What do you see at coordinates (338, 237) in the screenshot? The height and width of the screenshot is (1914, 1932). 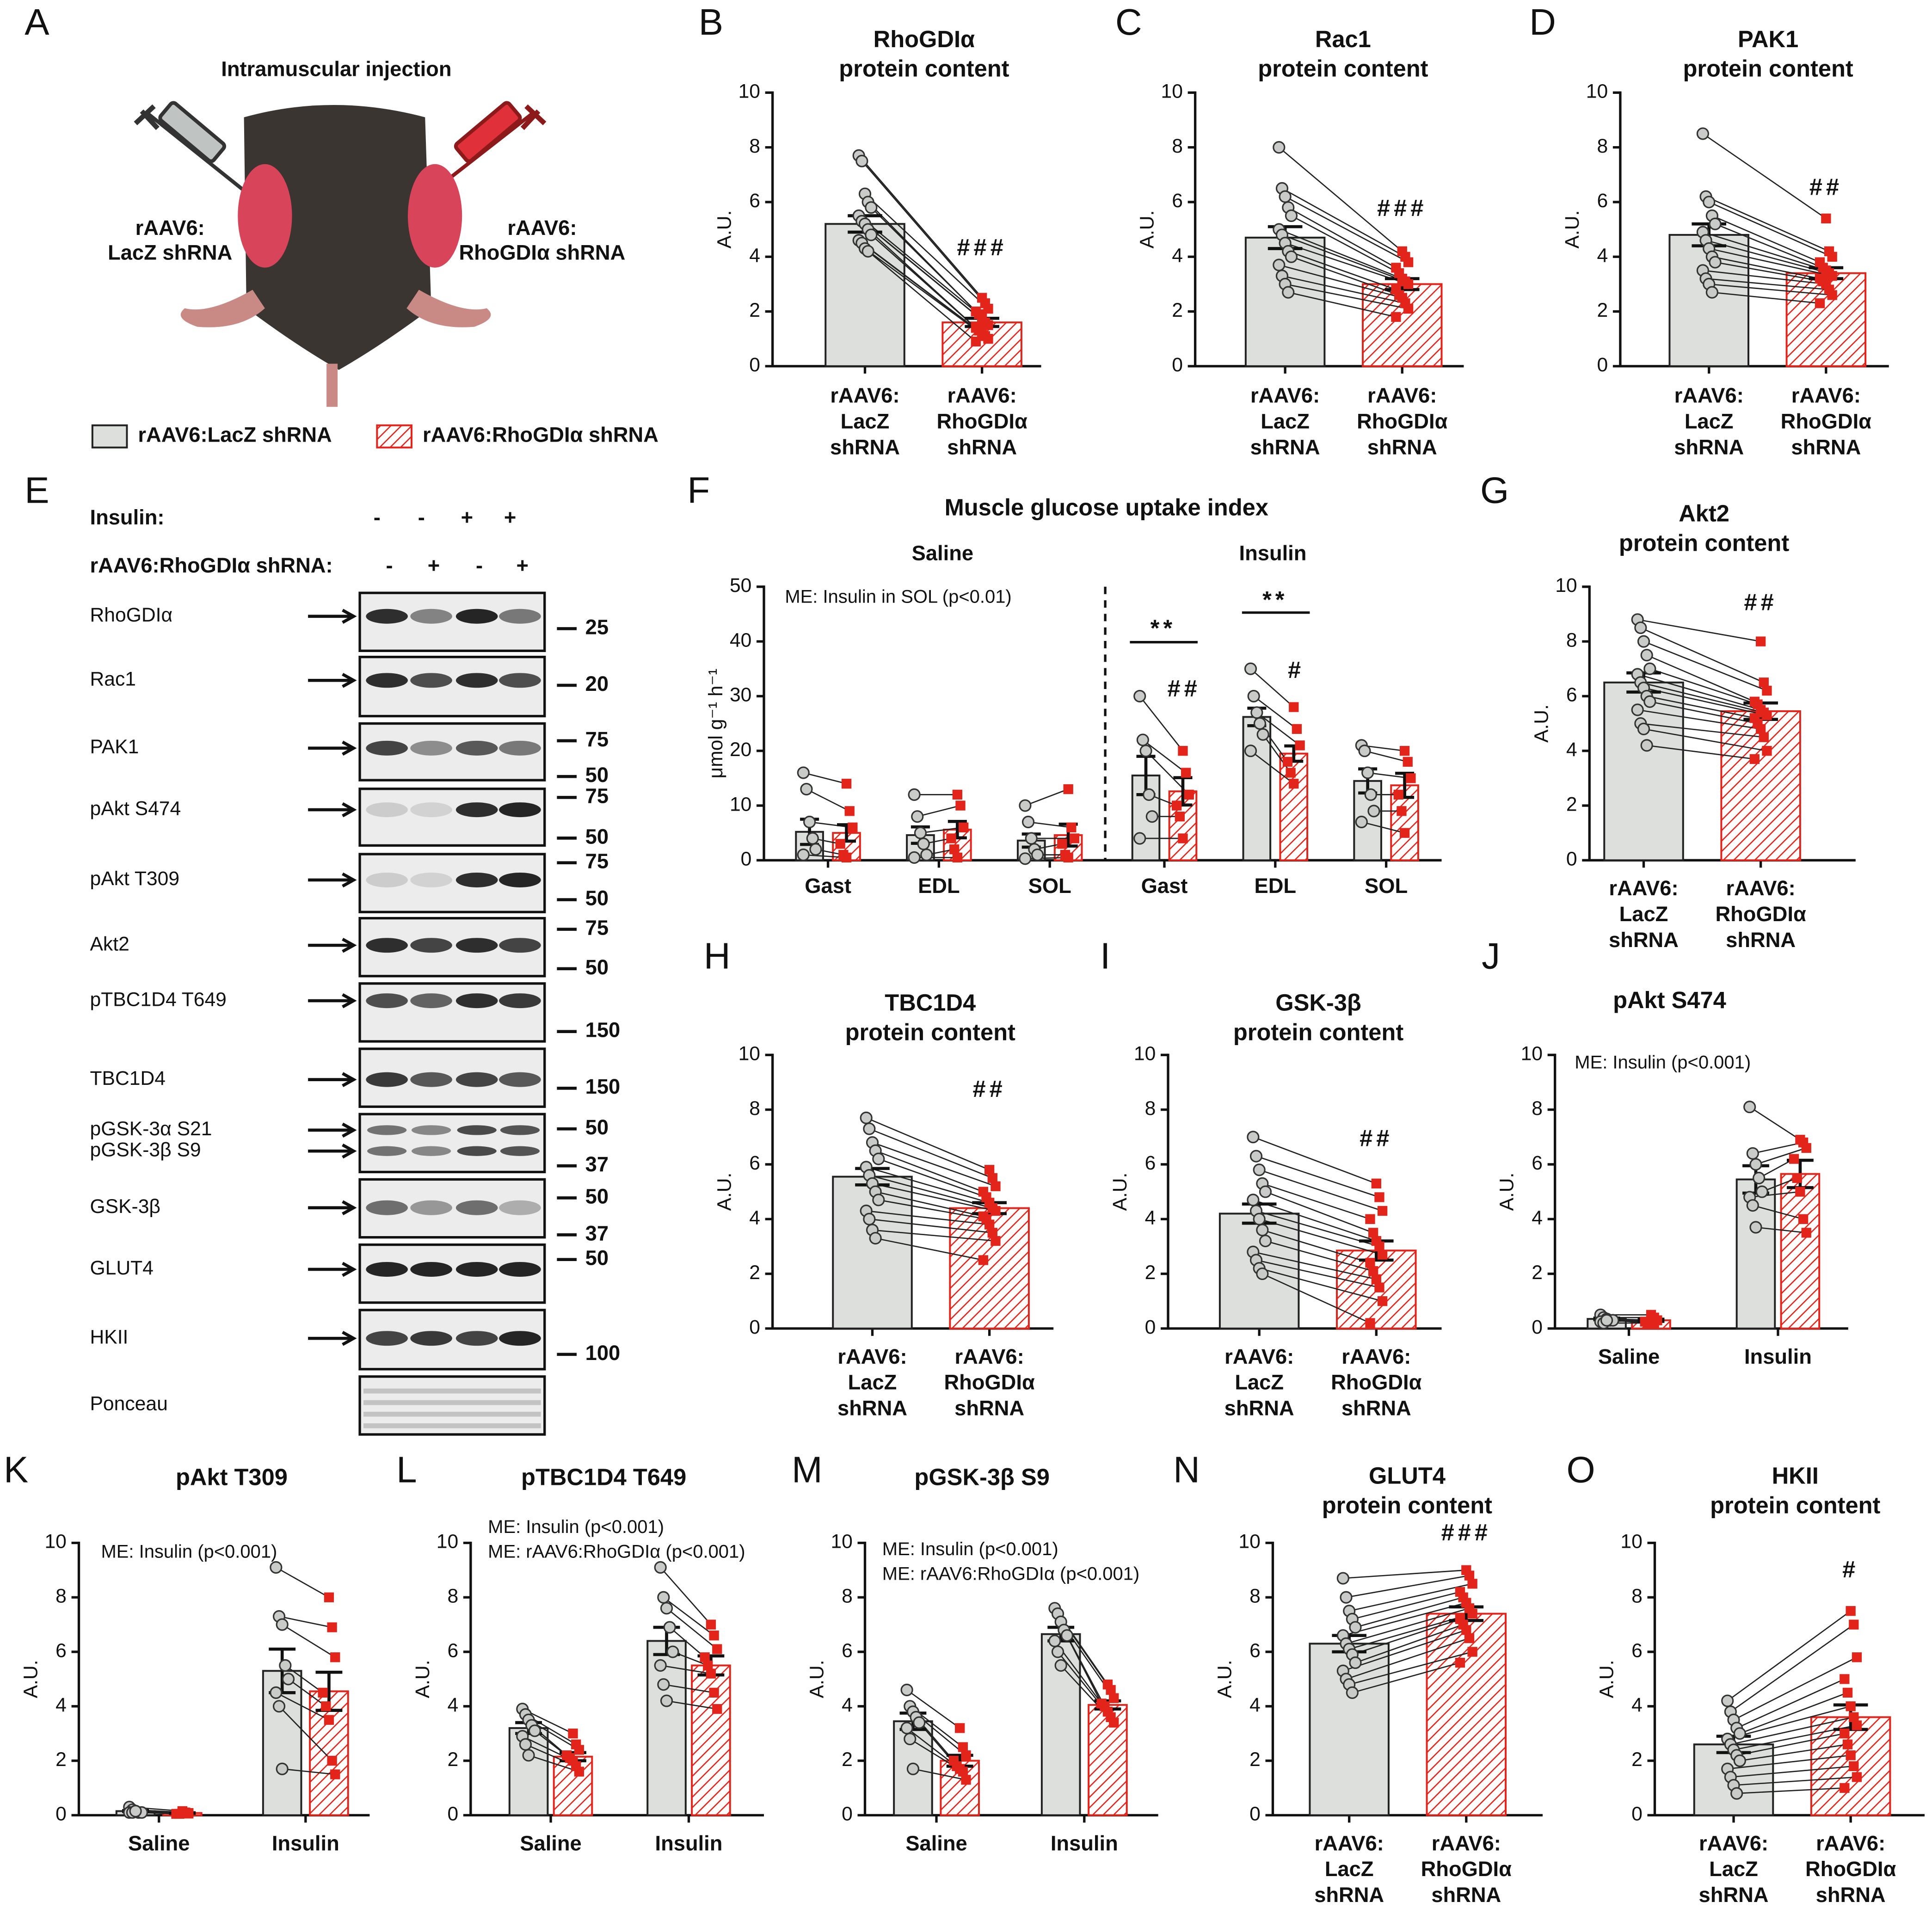 I see `mouse-body` at bounding box center [338, 237].